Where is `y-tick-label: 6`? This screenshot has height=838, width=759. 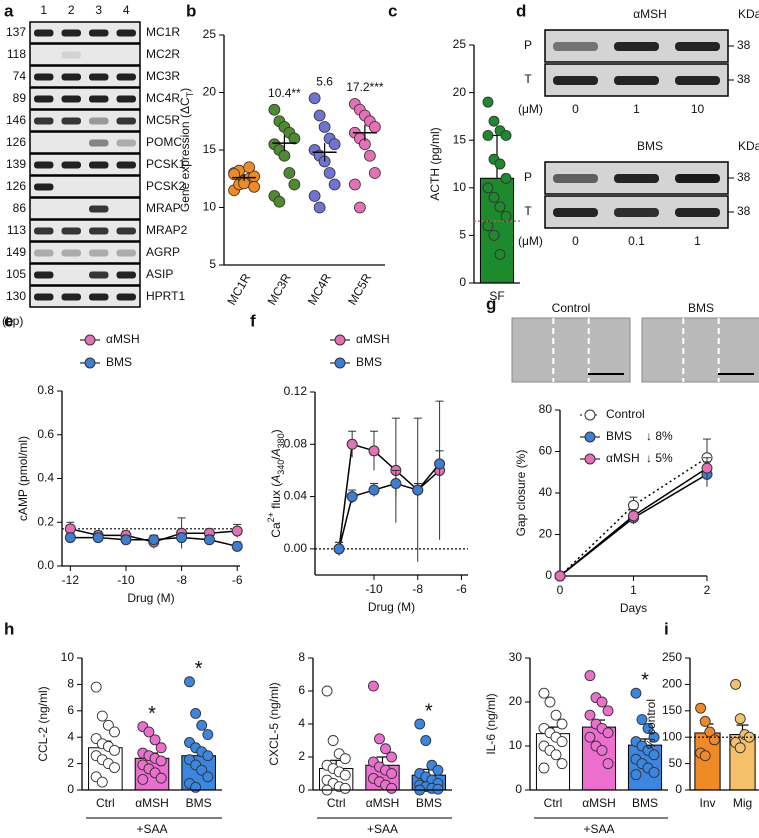 y-tick-label: 6 is located at coordinates (70, 710).